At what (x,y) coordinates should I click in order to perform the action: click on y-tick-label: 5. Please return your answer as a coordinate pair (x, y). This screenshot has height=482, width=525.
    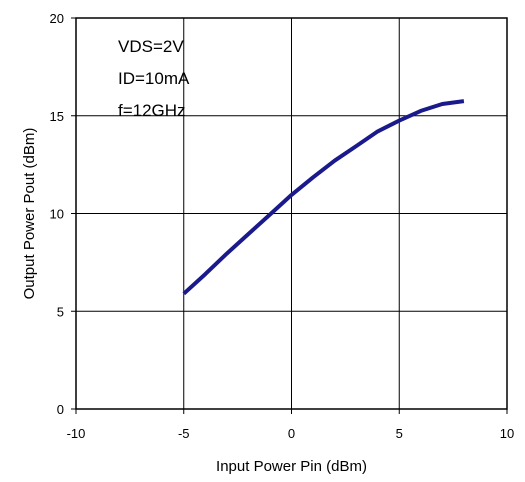
    Looking at the image, I should click on (60, 311).